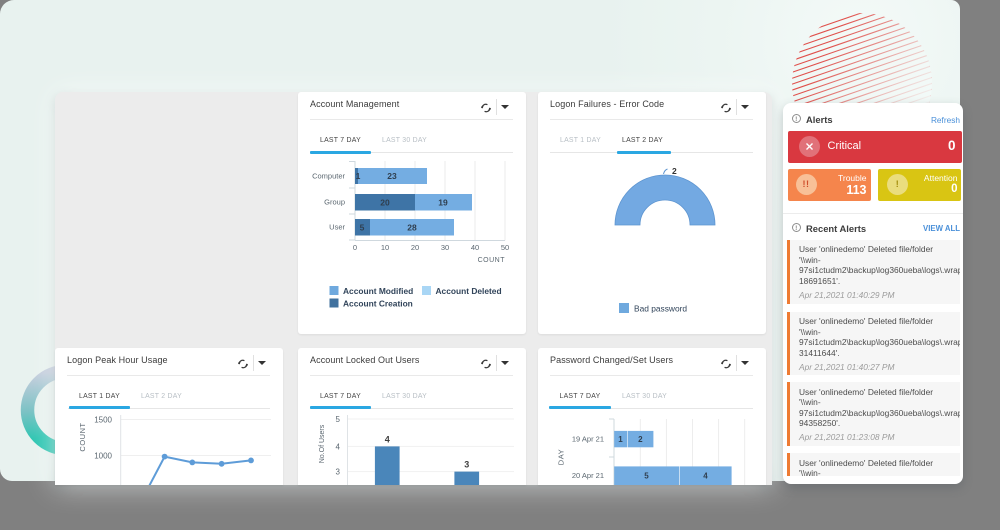 The height and width of the screenshot is (530, 1000). Describe the element at coordinates (561, 457) in the screenshot. I see `svg-text: DAY` at that location.